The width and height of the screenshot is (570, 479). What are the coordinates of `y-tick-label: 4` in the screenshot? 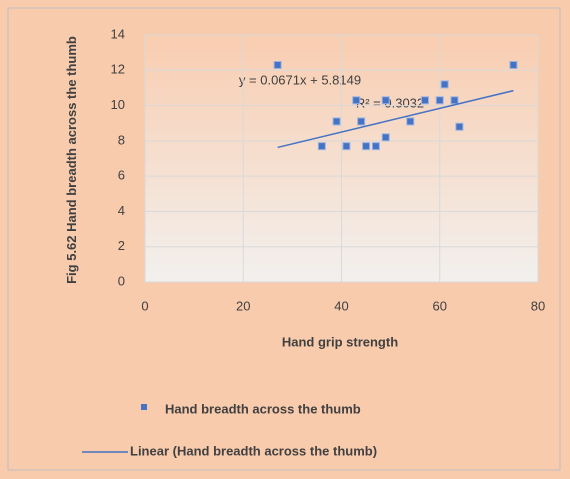 It's located at (121, 210).